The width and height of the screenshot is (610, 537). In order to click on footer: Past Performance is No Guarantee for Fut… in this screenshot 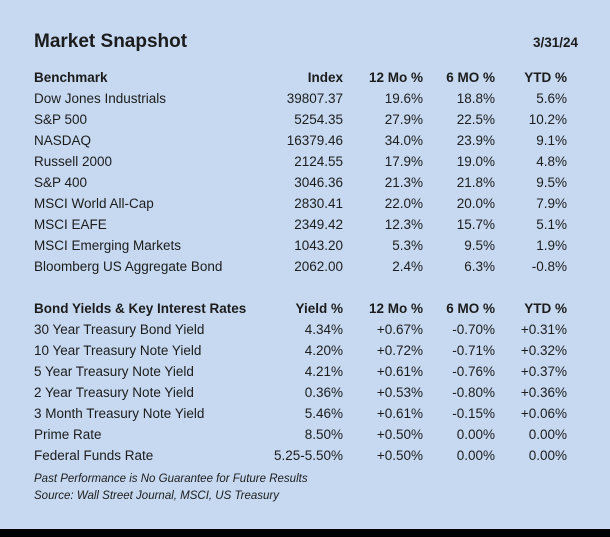, I will do `click(306, 488)`.